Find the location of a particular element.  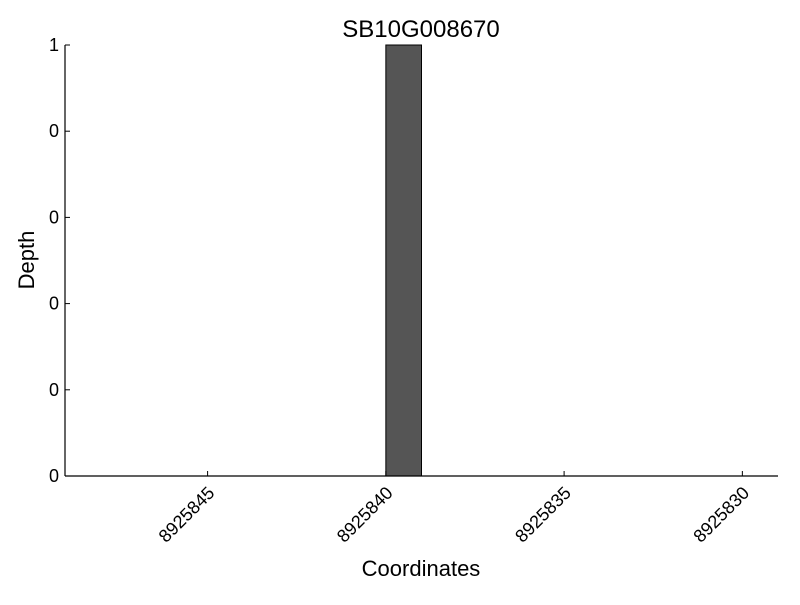

x-tick-label: 8925830 is located at coordinates (721, 515).